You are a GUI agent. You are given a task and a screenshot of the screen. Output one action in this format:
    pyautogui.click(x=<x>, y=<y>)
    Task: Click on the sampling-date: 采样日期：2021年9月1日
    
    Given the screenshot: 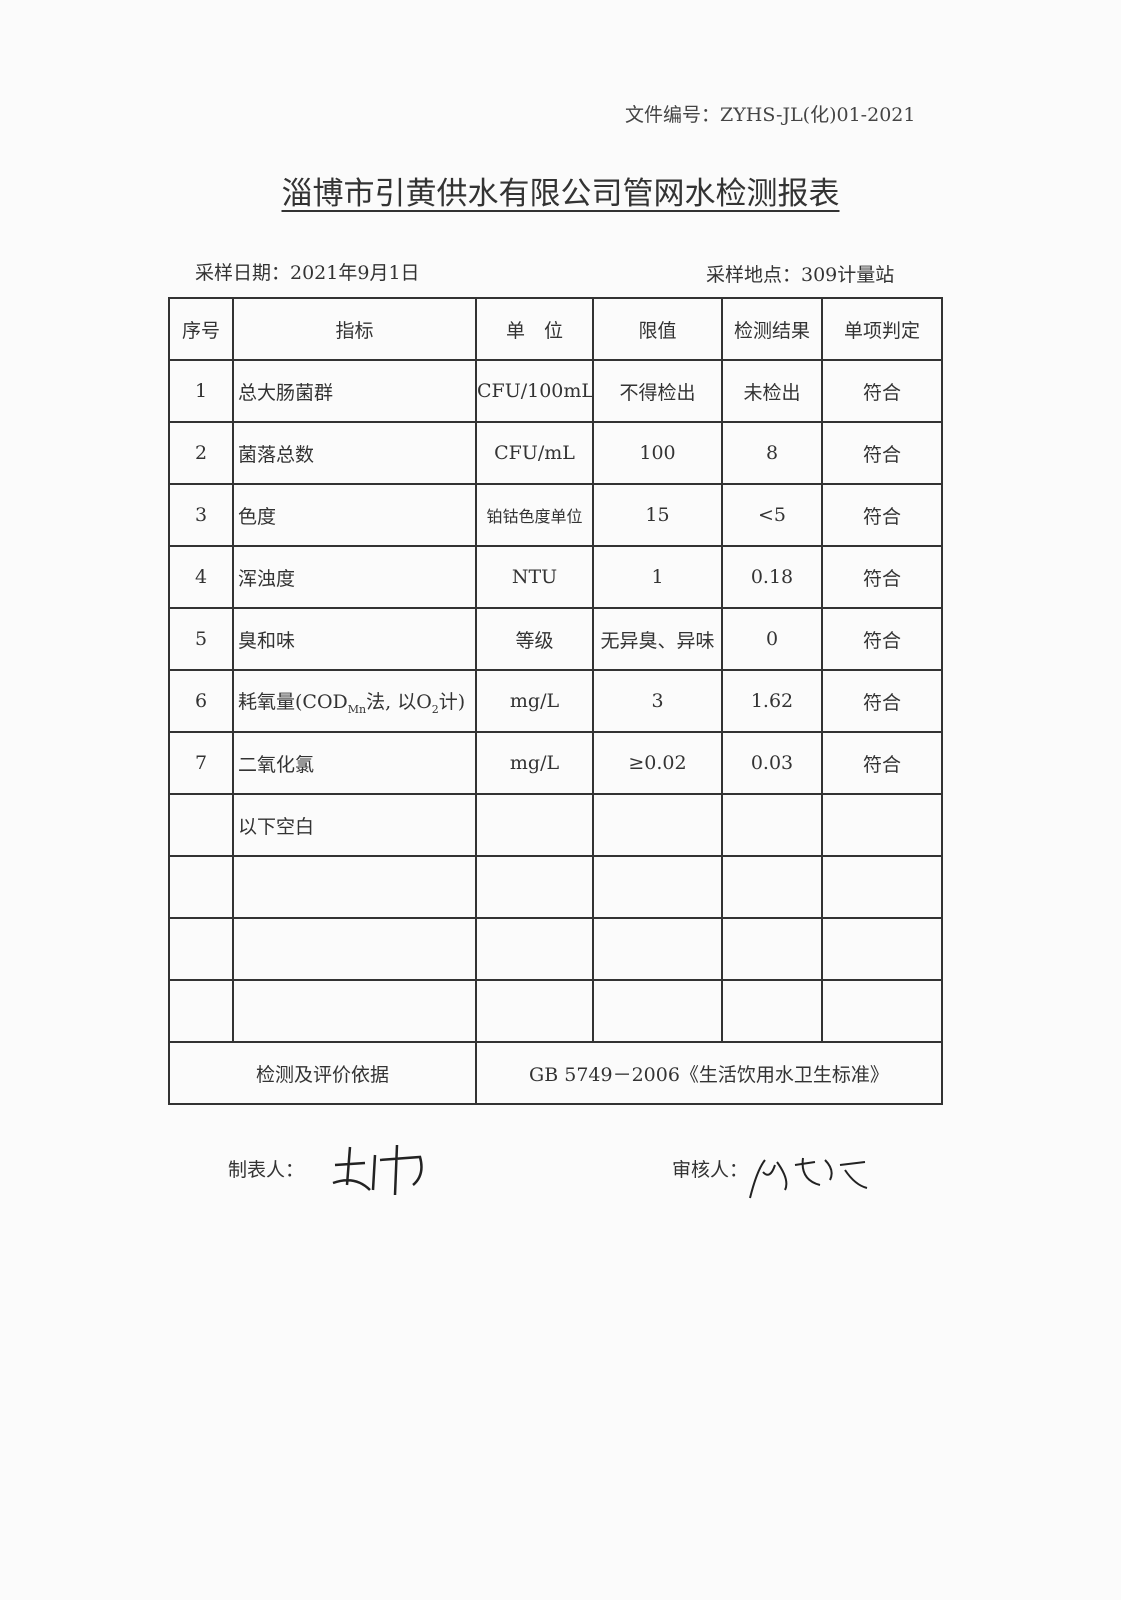 What is the action you would take?
    pyautogui.click(x=307, y=273)
    